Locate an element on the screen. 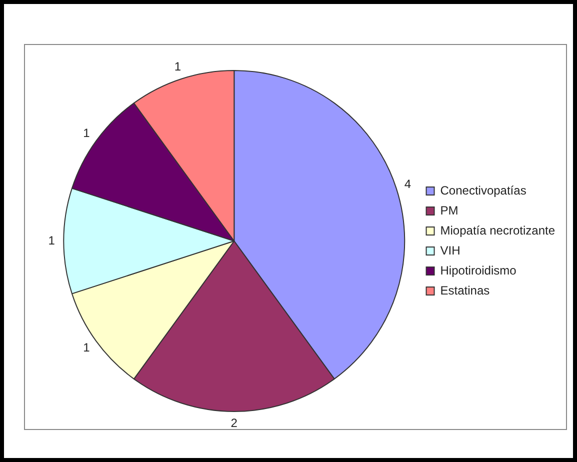 The height and width of the screenshot is (462, 577). legend-label: PM is located at coordinates (449, 210).